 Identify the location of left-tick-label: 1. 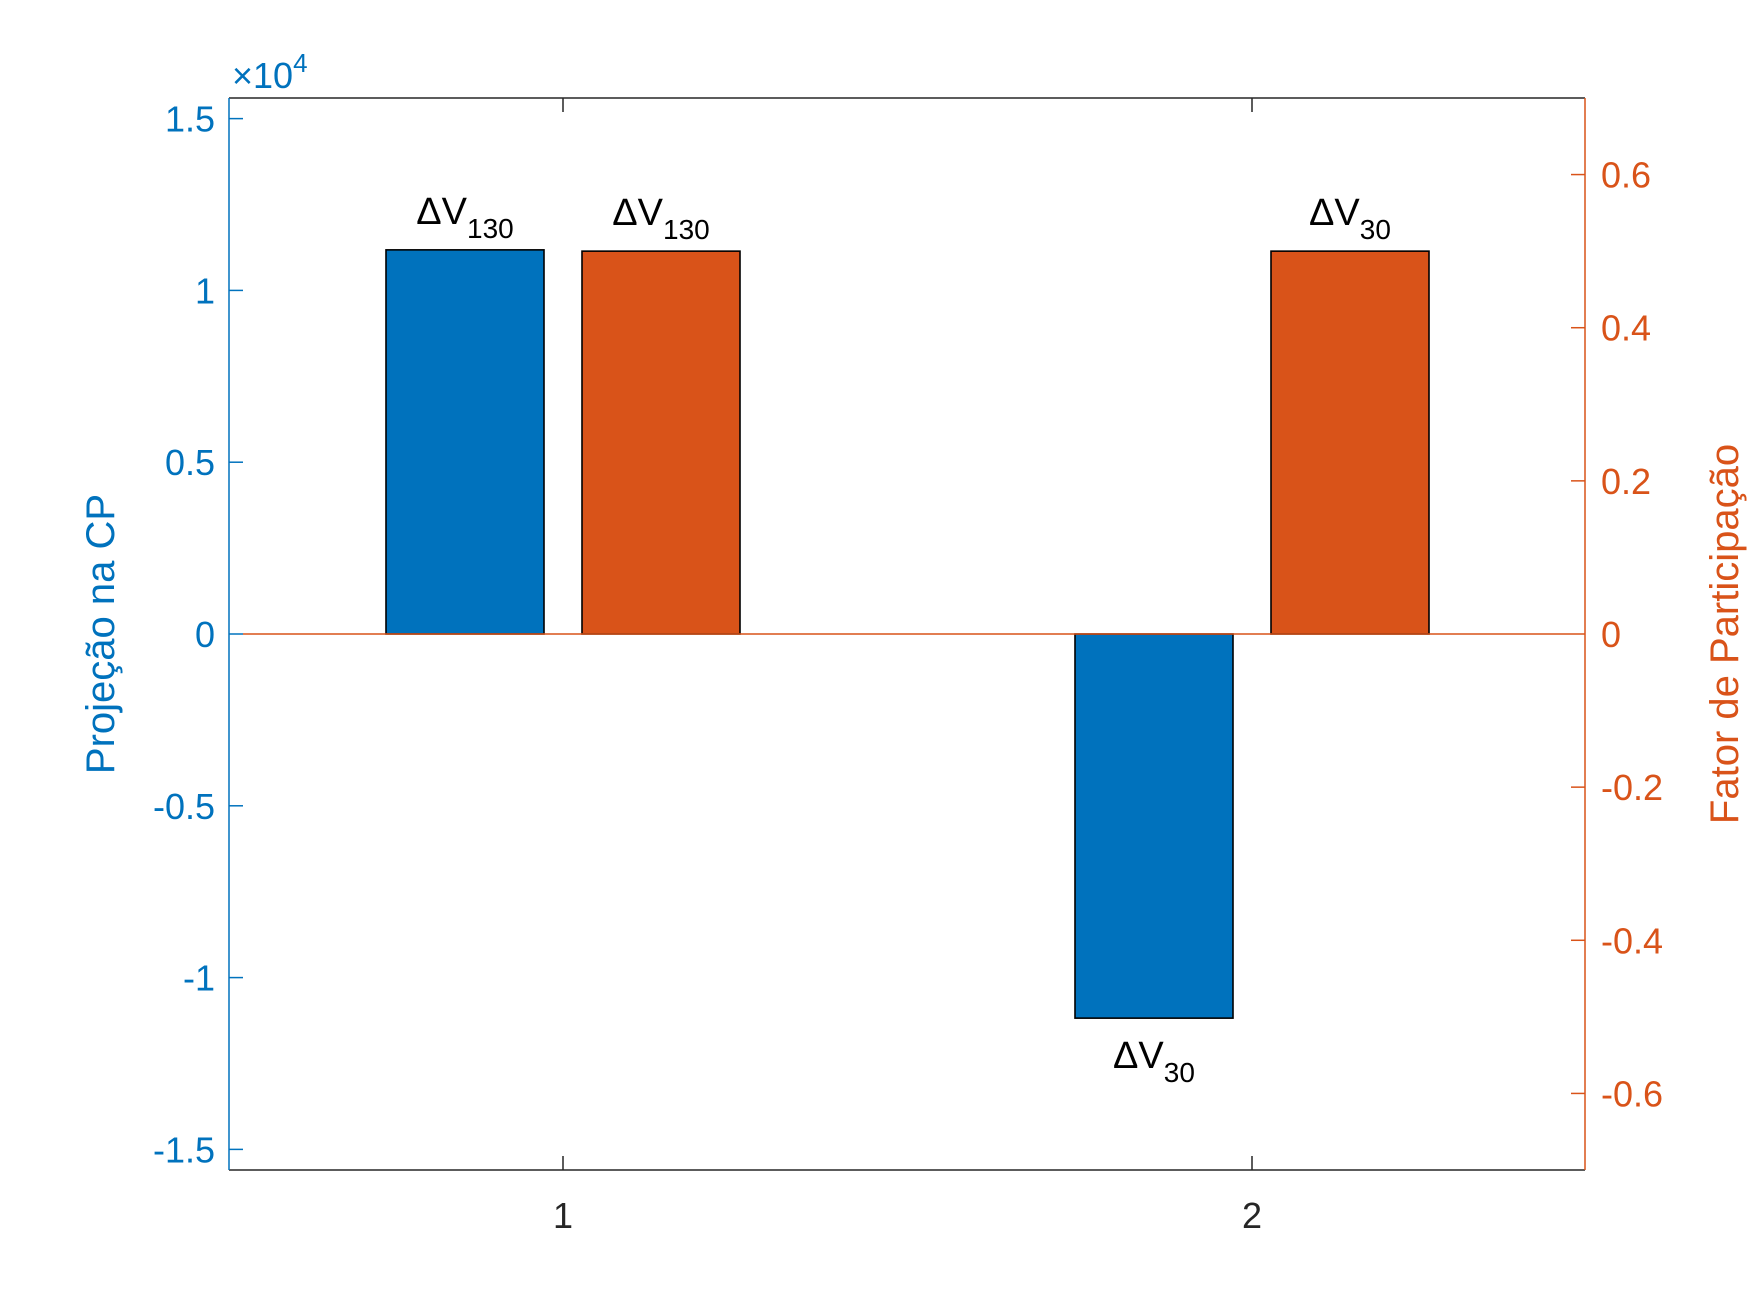
(205, 290).